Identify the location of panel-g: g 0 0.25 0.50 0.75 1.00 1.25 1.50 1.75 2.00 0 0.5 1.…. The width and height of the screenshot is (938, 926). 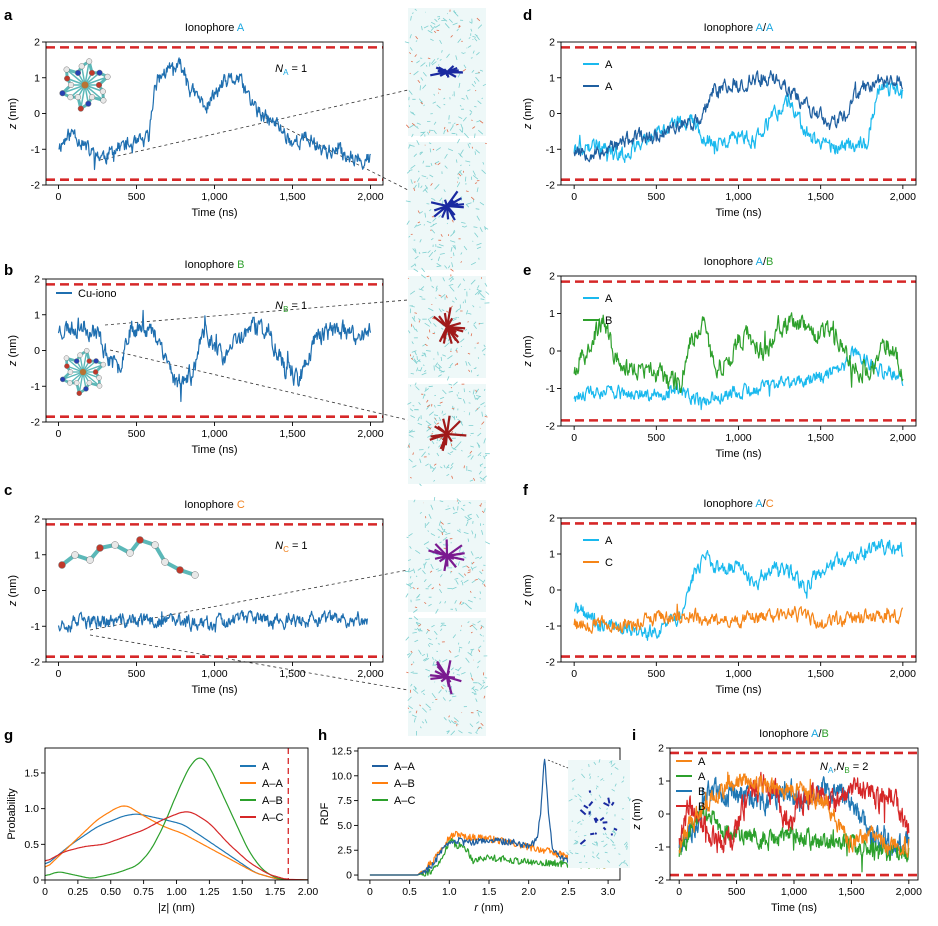
(161, 820).